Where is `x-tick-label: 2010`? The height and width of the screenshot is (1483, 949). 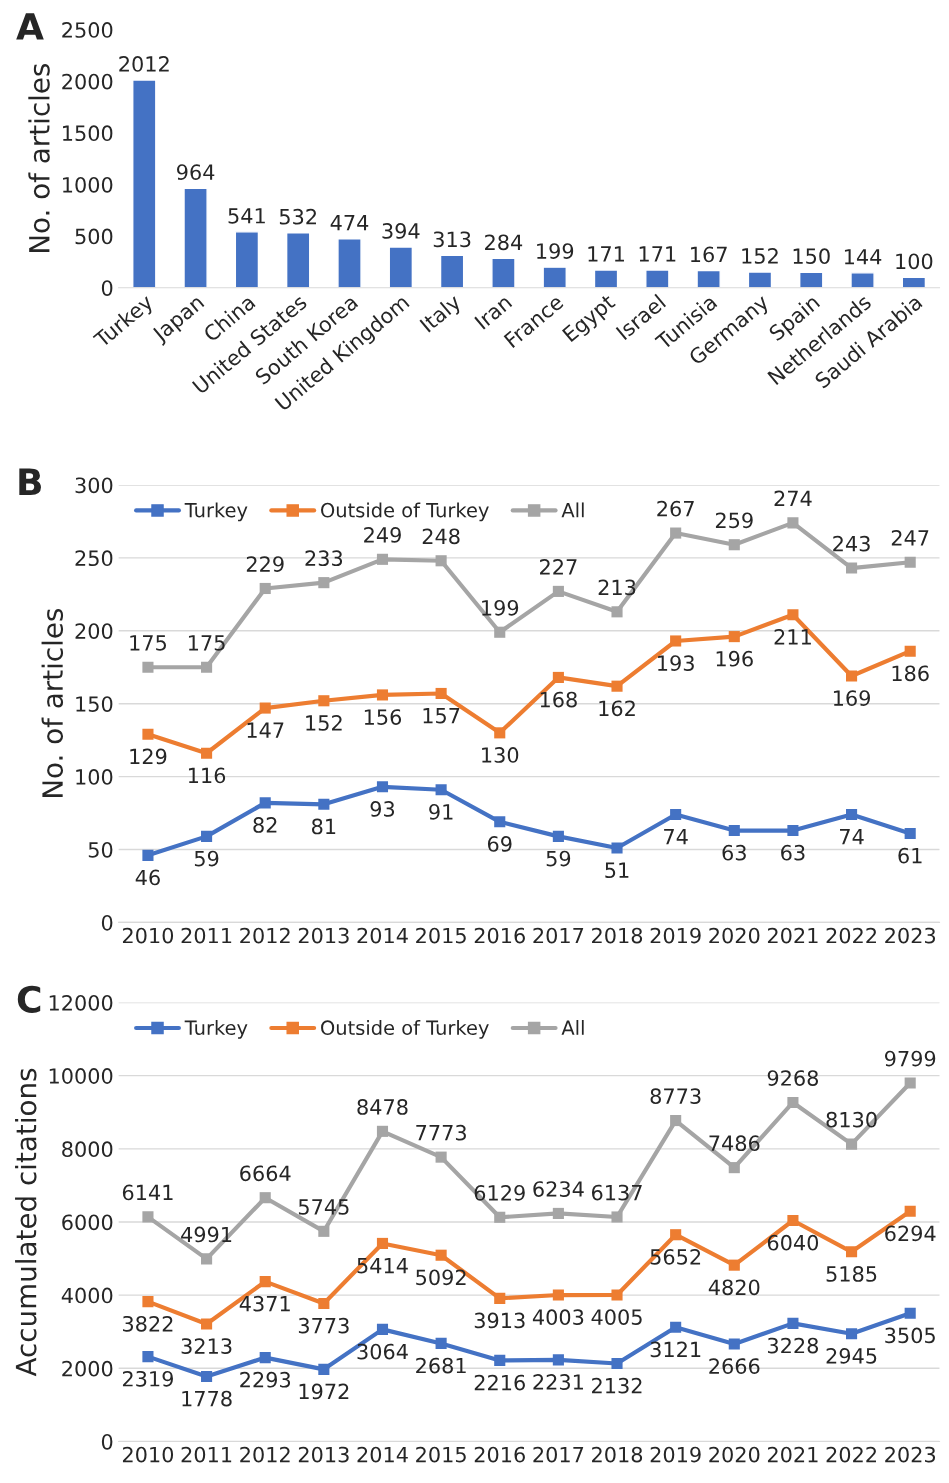
x-tick-label: 2010 is located at coordinates (148, 1454).